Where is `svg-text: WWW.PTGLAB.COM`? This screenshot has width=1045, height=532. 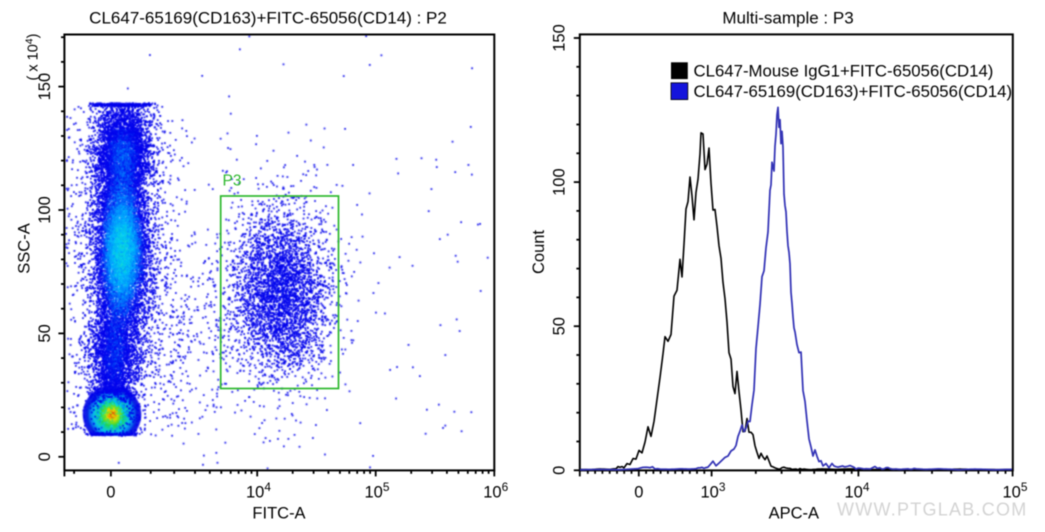
svg-text: WWW.PTGLAB.COM is located at coordinates (932, 510).